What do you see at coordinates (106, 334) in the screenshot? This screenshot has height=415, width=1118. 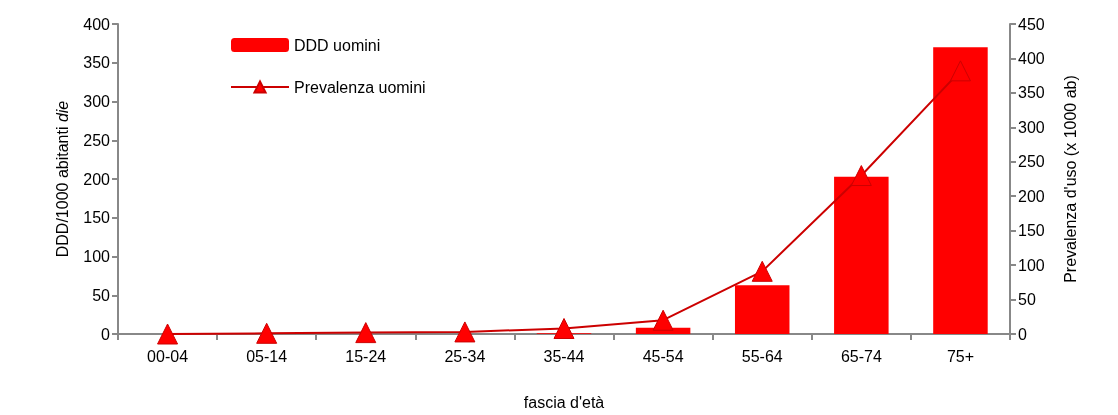 I see `y-tick-label: 0` at bounding box center [106, 334].